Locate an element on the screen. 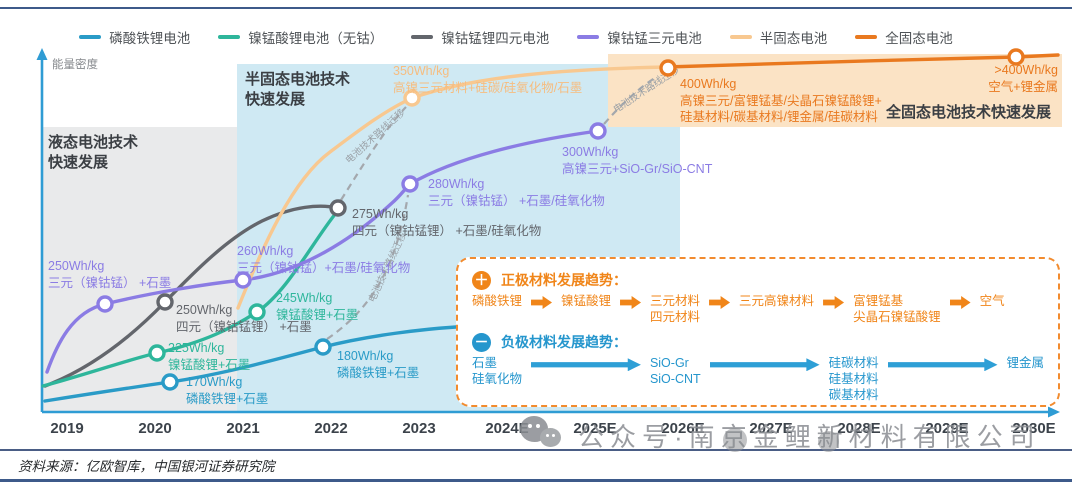 The height and width of the screenshot is (484, 1072). separator-line is located at coordinates (536, 450).